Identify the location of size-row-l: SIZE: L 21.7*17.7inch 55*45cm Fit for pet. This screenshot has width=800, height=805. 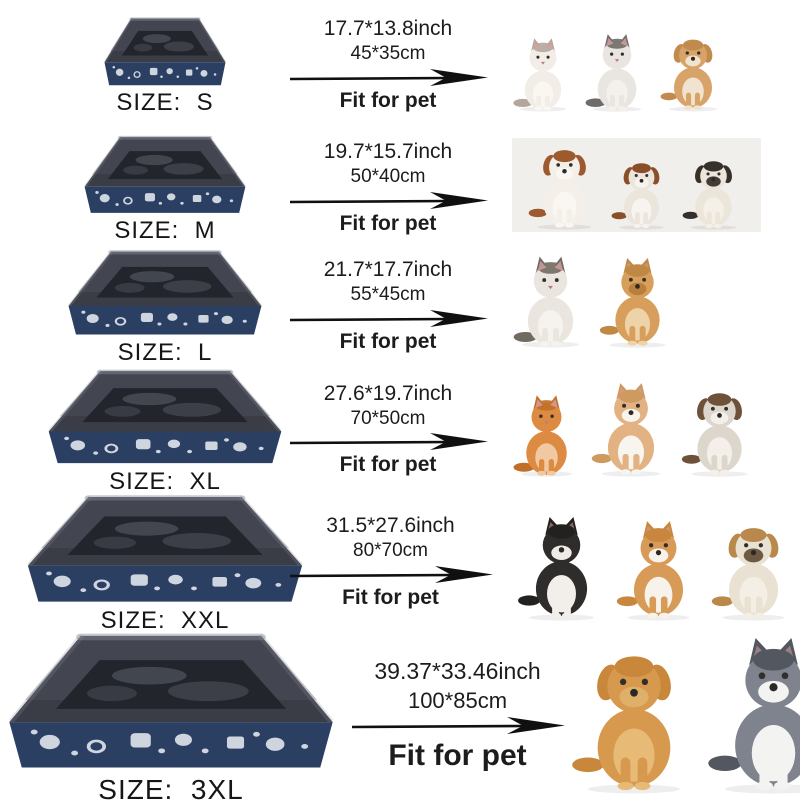
(400, 306).